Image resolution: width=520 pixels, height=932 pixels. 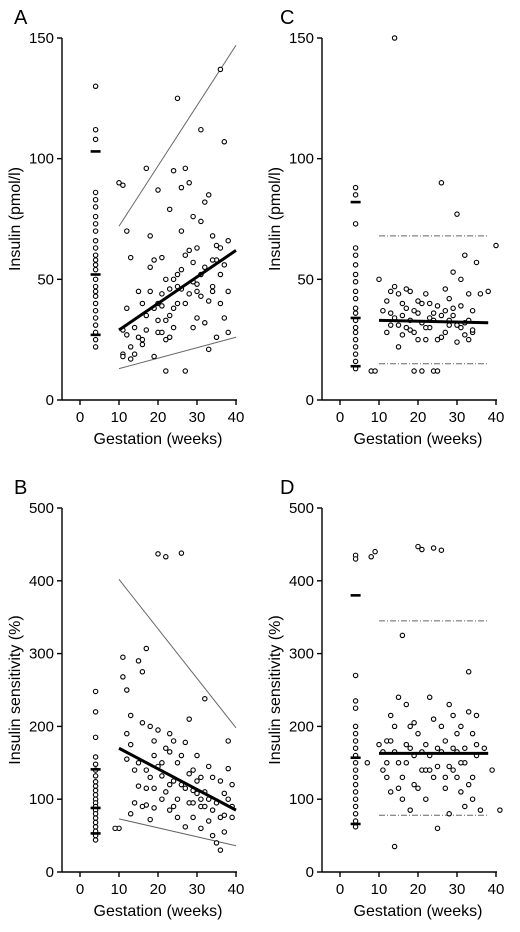 What do you see at coordinates (340, 889) in the screenshot?
I see `x-tick-label: 0` at bounding box center [340, 889].